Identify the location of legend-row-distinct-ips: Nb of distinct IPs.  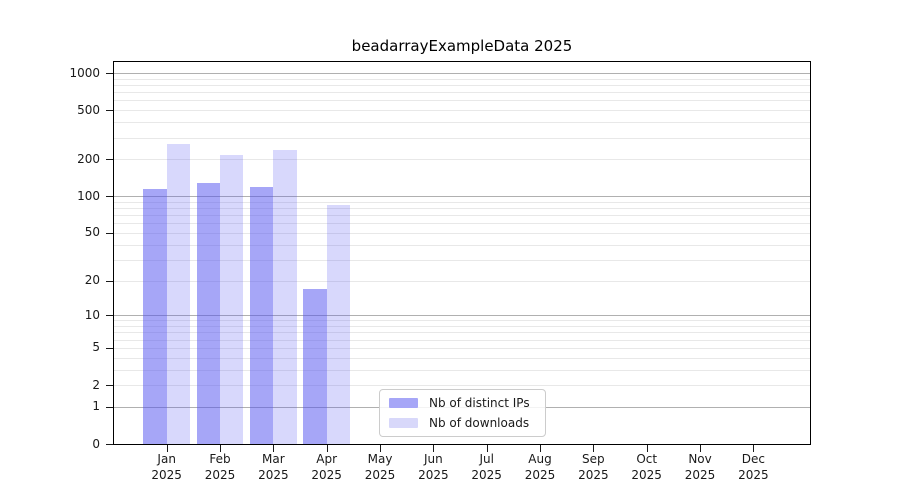
(462, 403).